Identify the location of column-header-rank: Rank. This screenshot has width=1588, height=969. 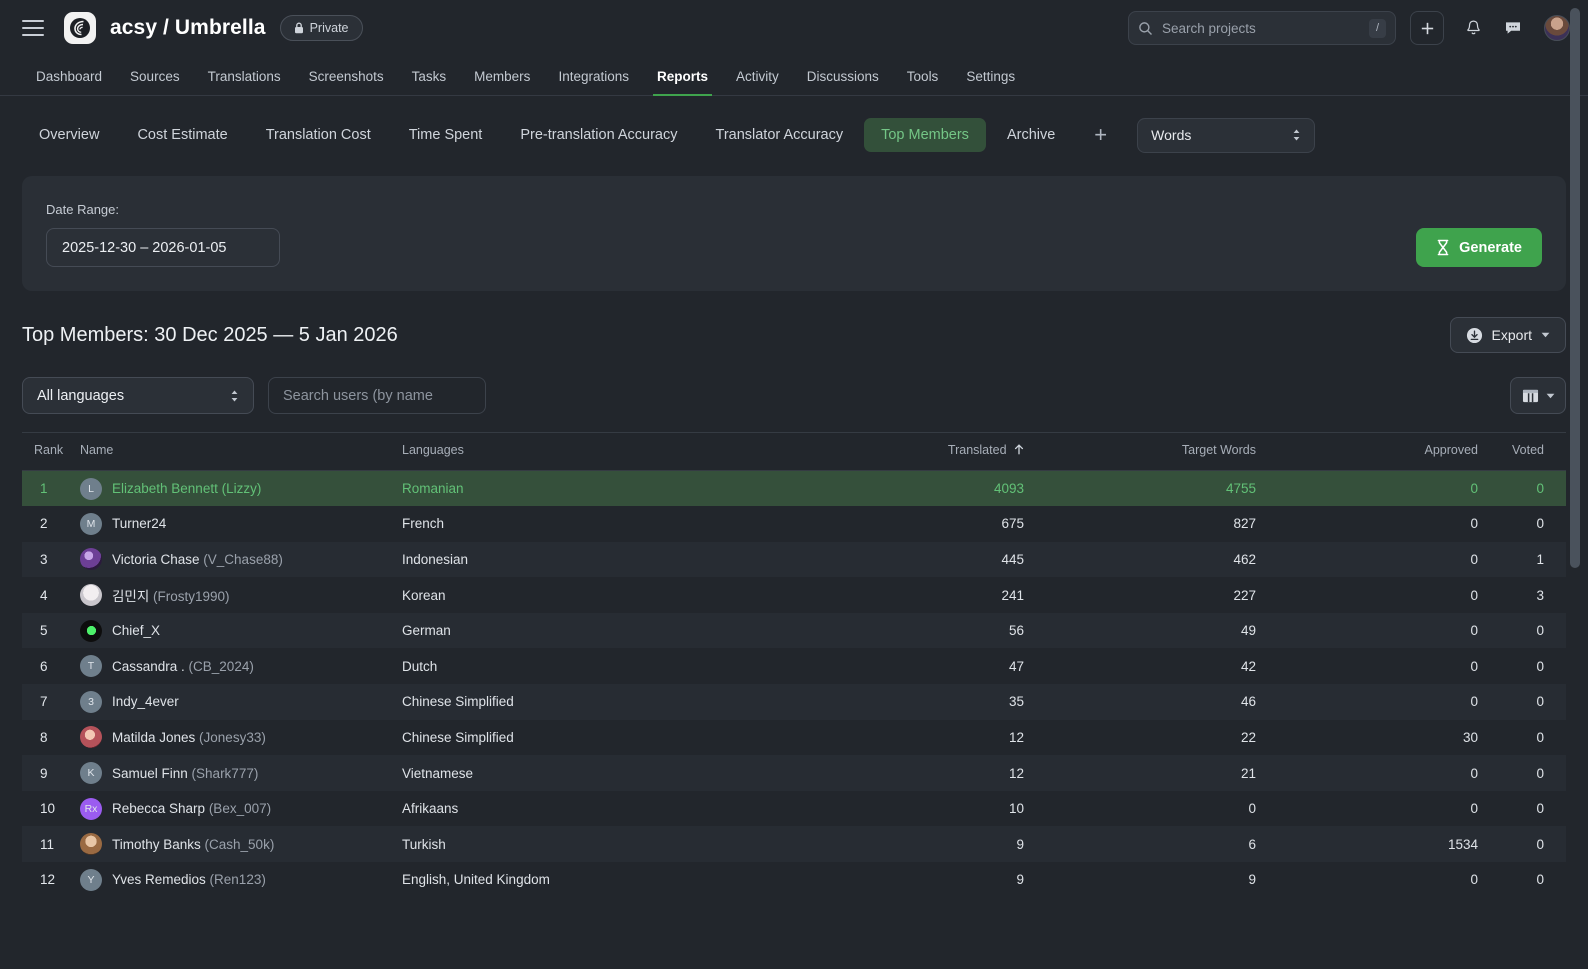
(51, 451).